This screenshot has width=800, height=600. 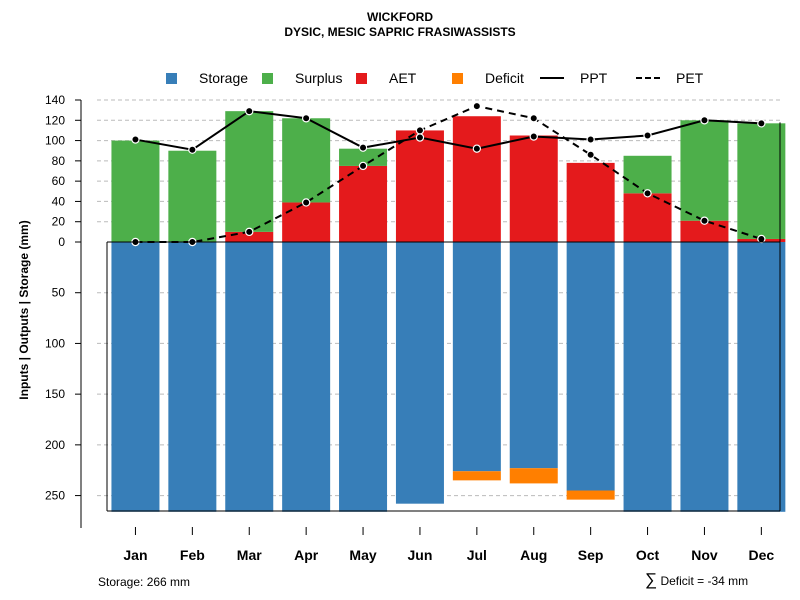 What do you see at coordinates (55, 100) in the screenshot?
I see `y-tick-label: 140` at bounding box center [55, 100].